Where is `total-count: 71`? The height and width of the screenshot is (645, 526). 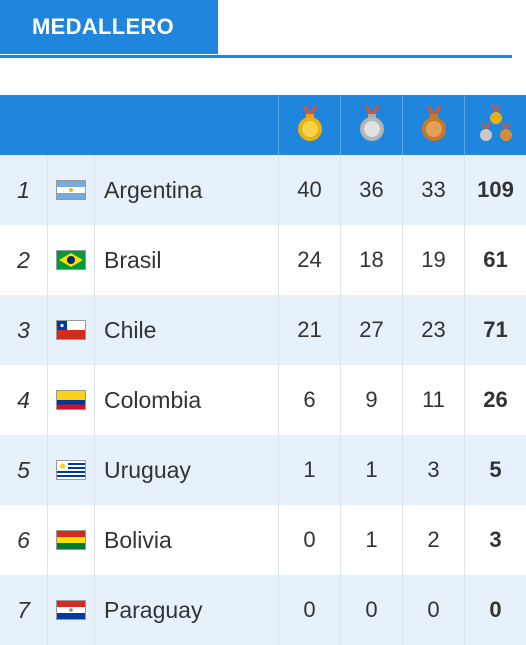 total-count: 71 is located at coordinates (495, 329).